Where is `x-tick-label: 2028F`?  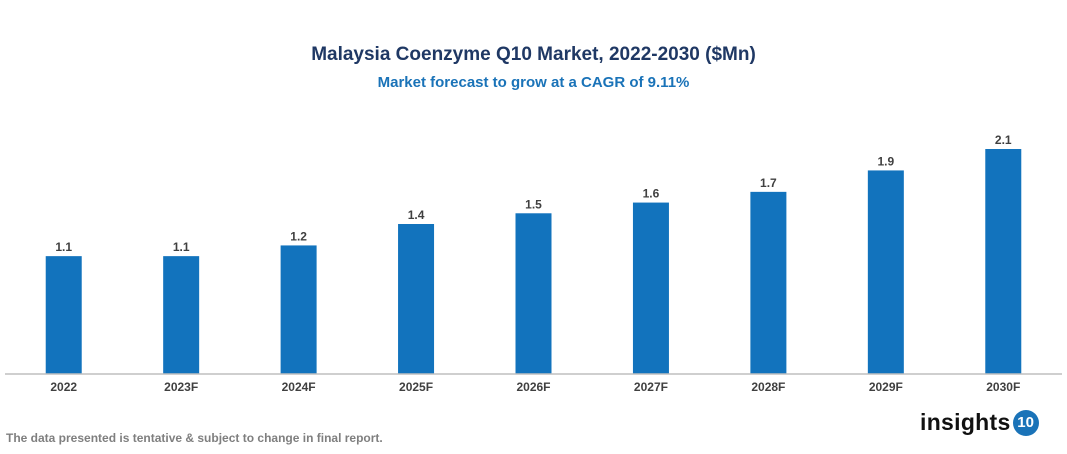
x-tick-label: 2028F is located at coordinates (768, 387).